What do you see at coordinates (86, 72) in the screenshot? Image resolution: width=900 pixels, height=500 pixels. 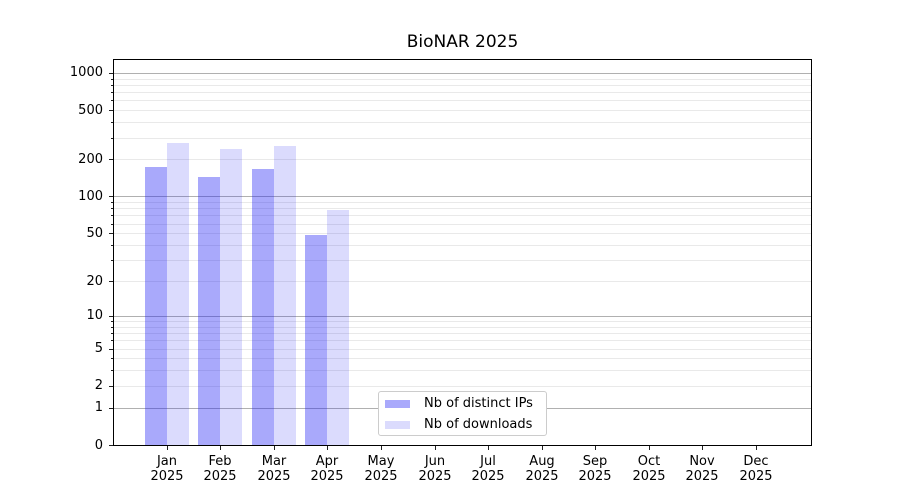 I see `y-tick-label: 1000` at bounding box center [86, 72].